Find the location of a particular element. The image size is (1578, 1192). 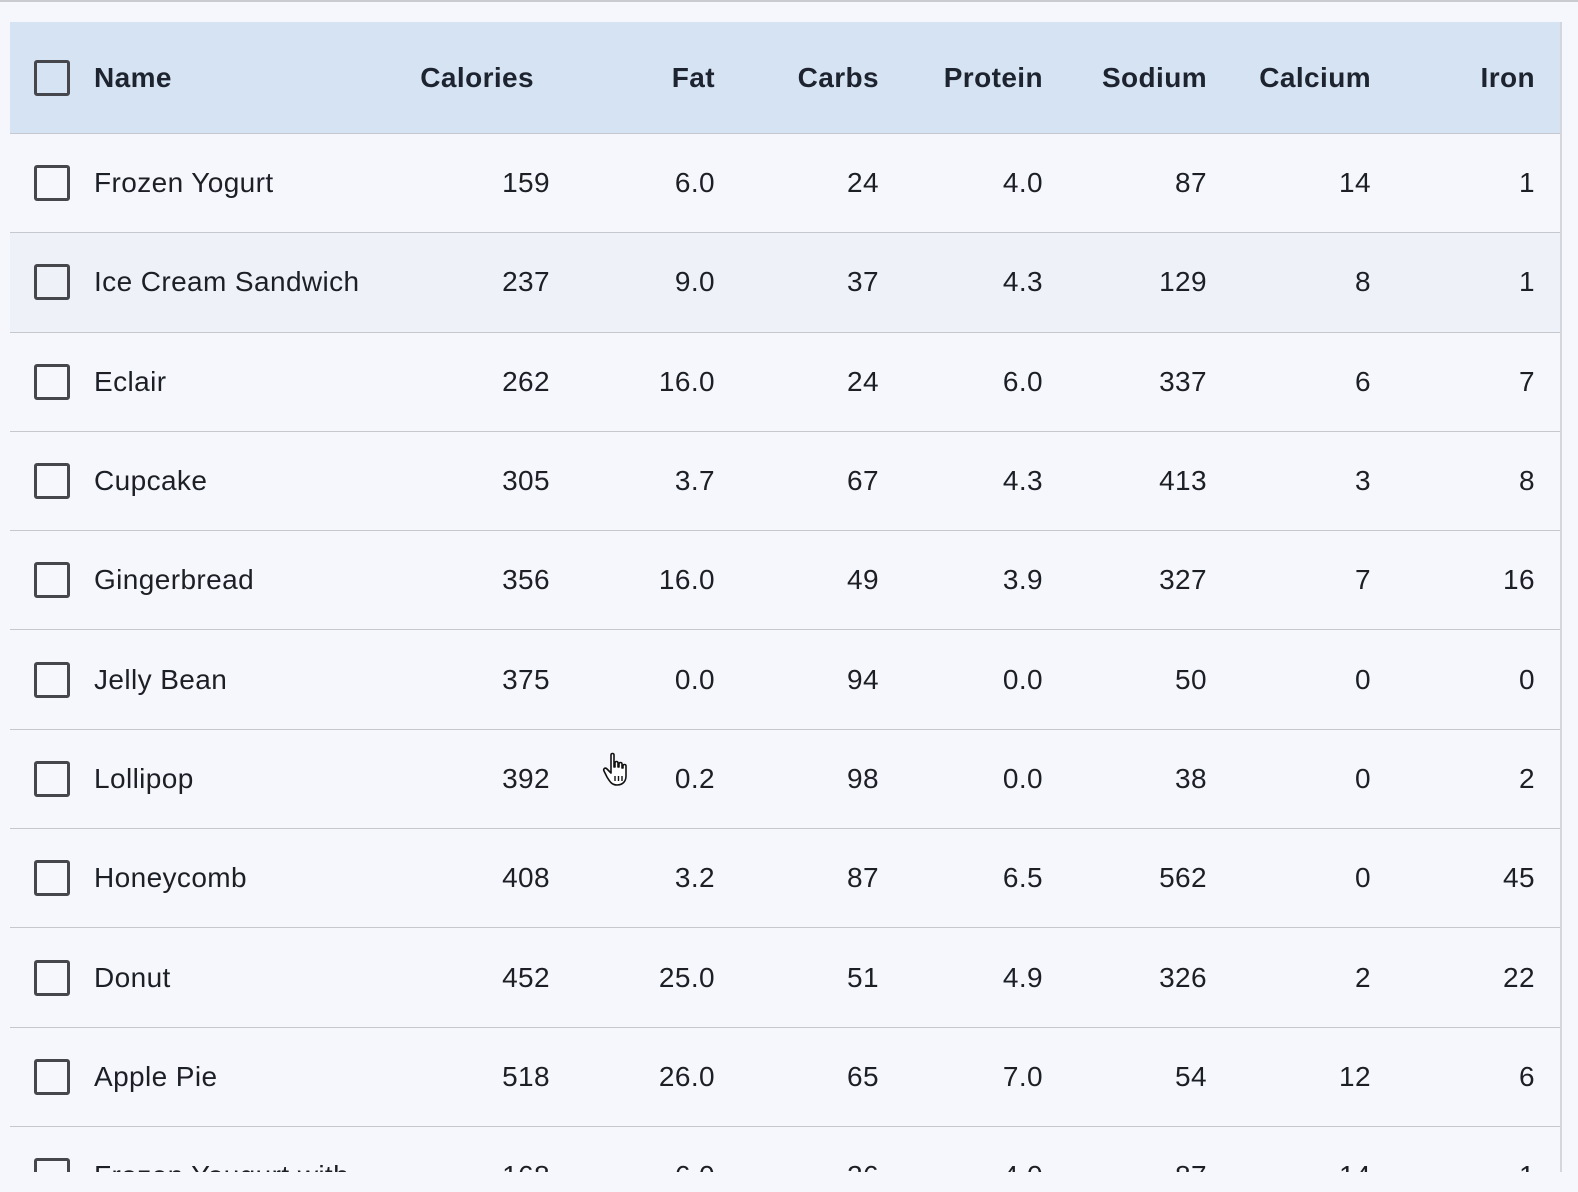

table-row: Honeycomb 408 3.2 87 6.5 562 0 45 is located at coordinates (785, 879).